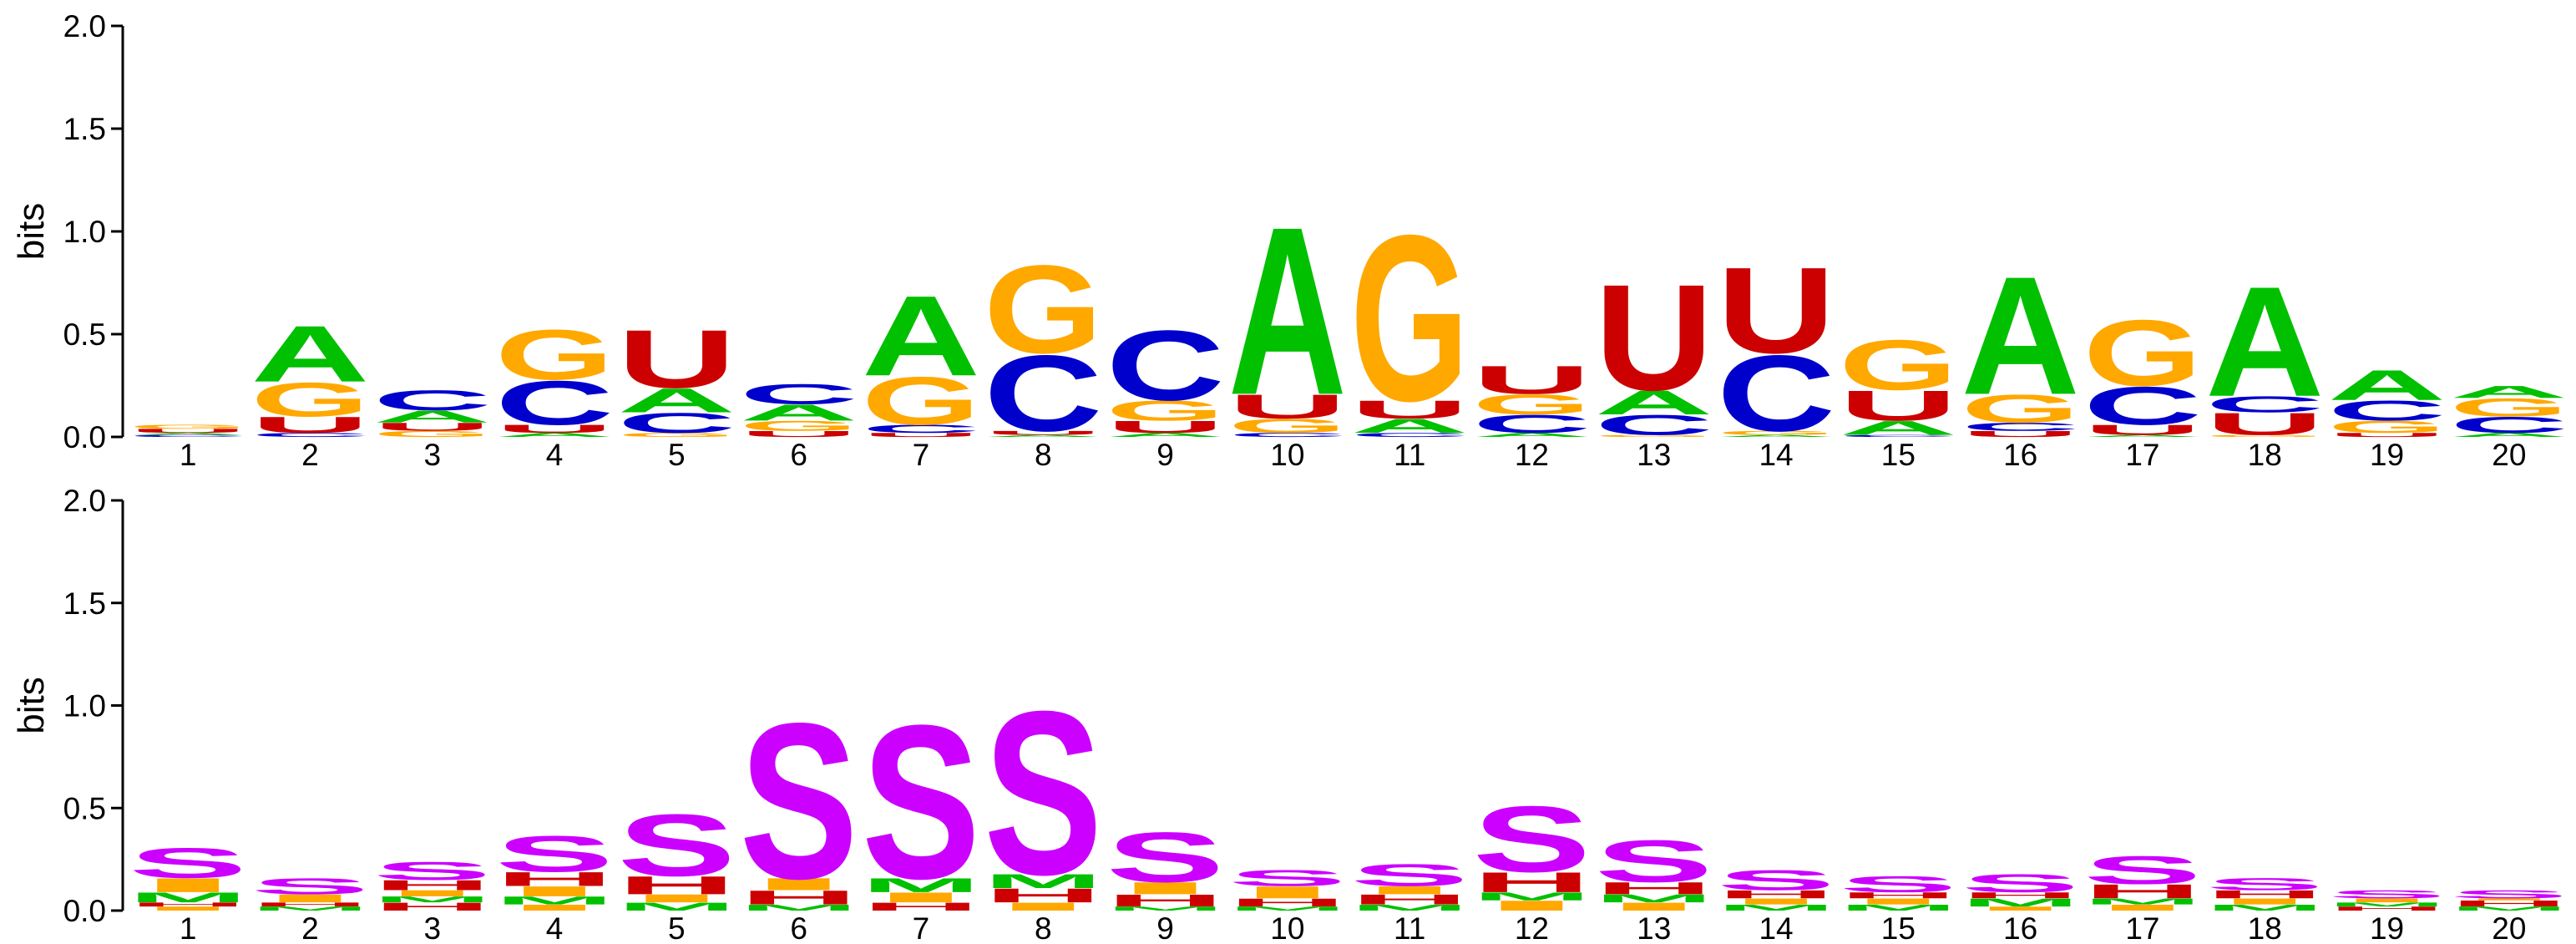 This screenshot has width=2576, height=944. Describe the element at coordinates (555, 455) in the screenshot. I see `x-tick-label: 4` at that location.